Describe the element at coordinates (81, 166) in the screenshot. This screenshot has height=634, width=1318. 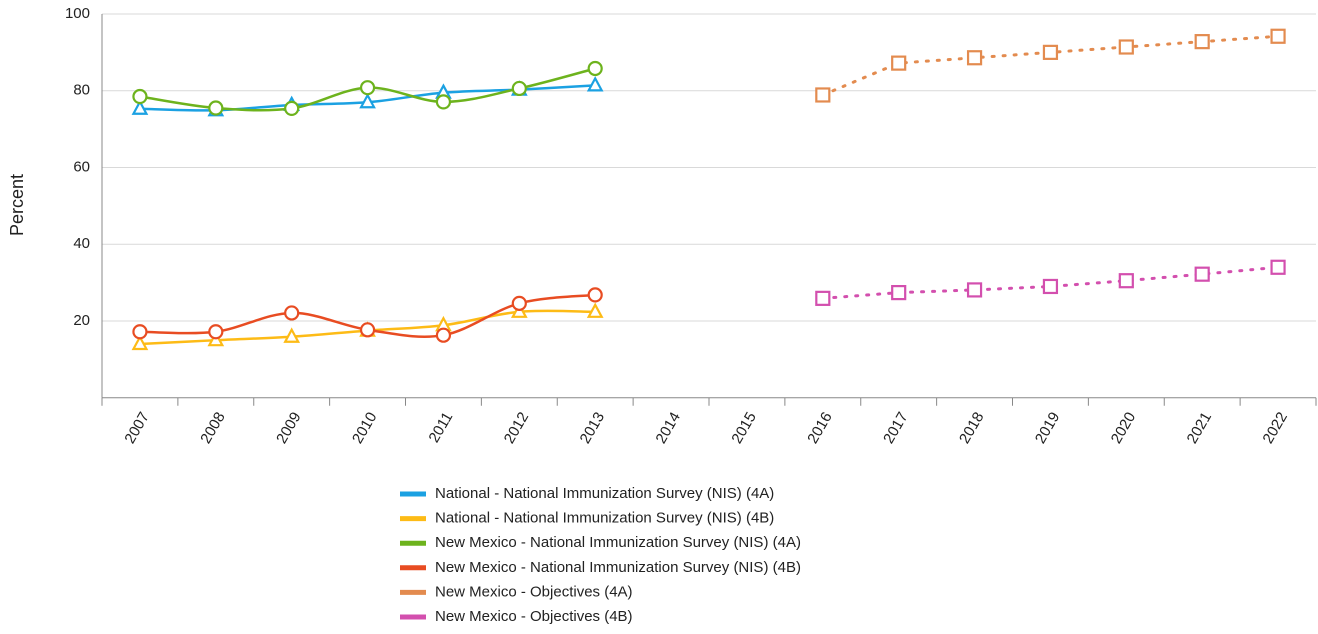
I see `y-tick-label: 60` at that location.